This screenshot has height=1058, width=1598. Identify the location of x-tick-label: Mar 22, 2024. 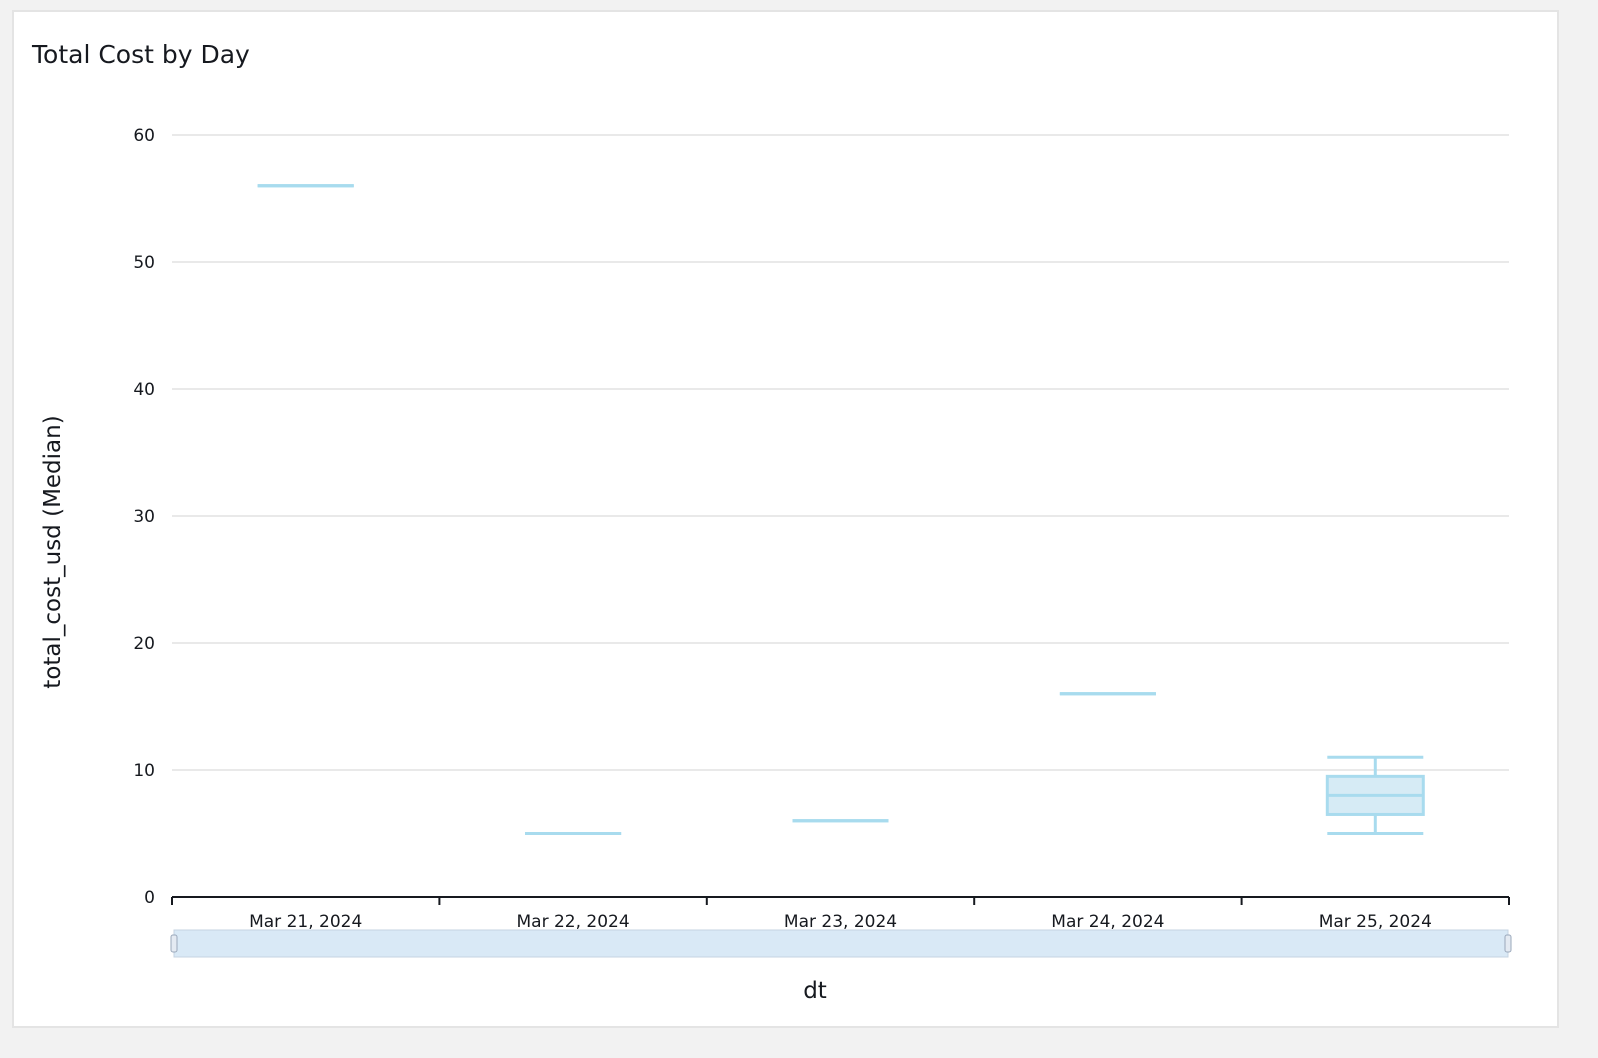
(573, 922).